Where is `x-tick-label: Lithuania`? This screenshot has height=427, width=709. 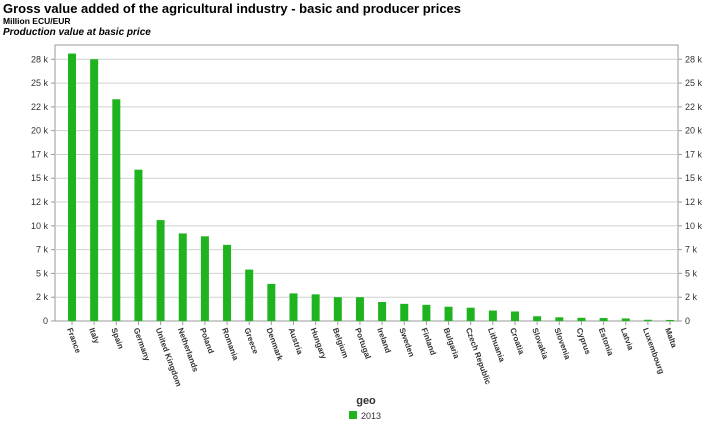 x-tick-label: Lithuania is located at coordinates (496, 345).